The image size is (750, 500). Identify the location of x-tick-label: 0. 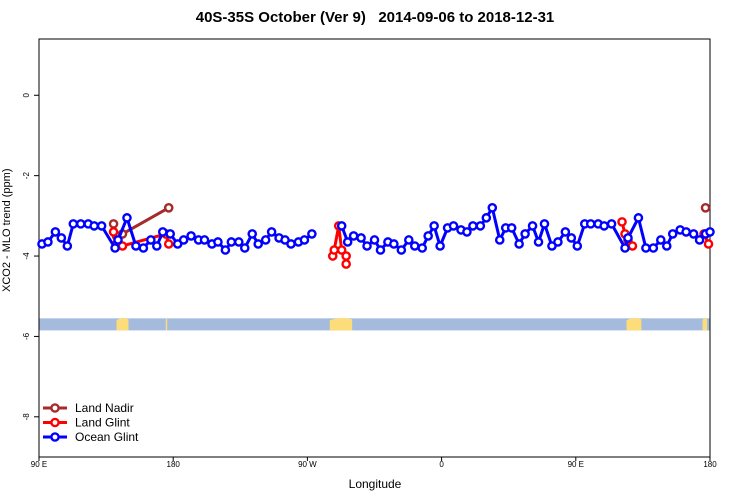
(441, 464).